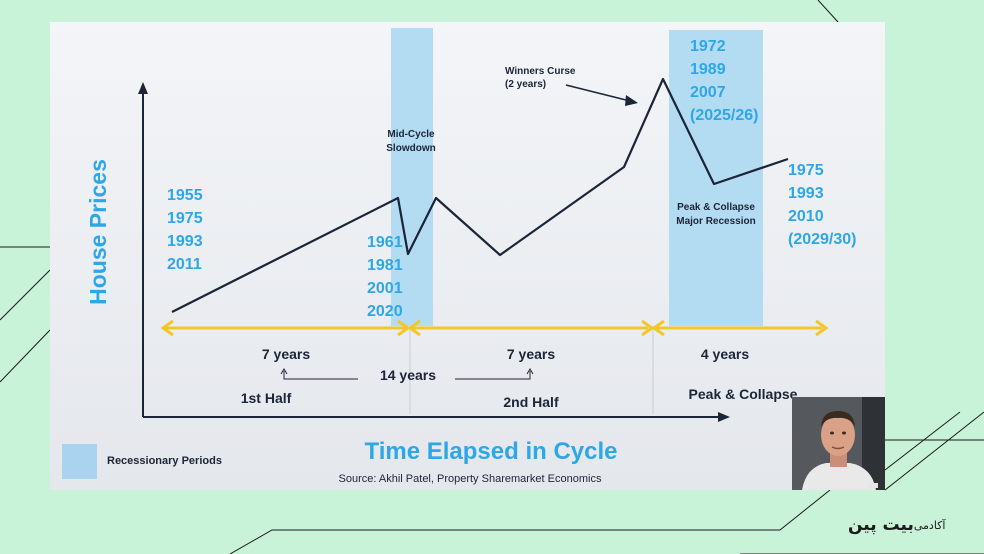 The height and width of the screenshot is (554, 984). I want to click on mid-cycle-label-2: Slowdown, so click(410, 148).